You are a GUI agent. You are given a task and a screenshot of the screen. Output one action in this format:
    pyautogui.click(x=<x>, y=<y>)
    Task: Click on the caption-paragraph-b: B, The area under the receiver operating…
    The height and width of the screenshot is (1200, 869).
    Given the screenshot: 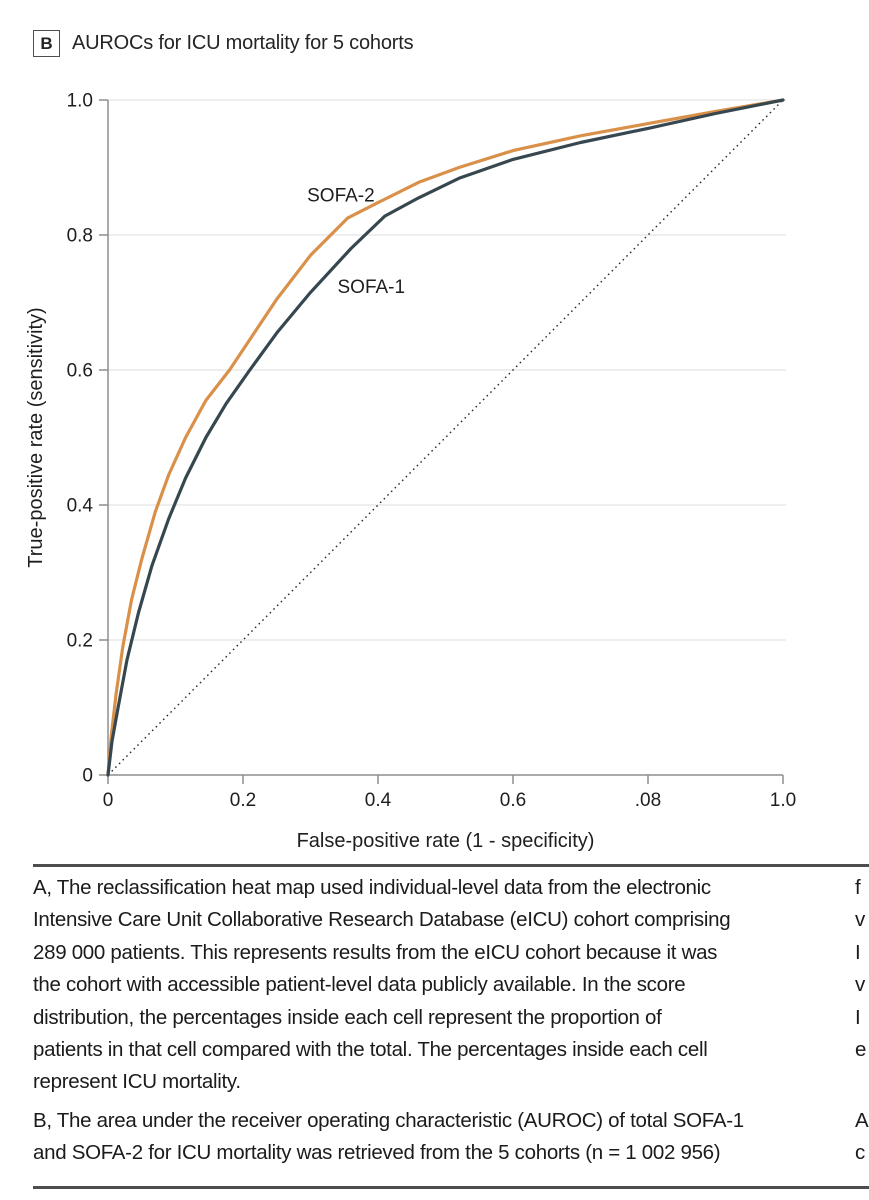 What is the action you would take?
    pyautogui.click(x=388, y=1137)
    